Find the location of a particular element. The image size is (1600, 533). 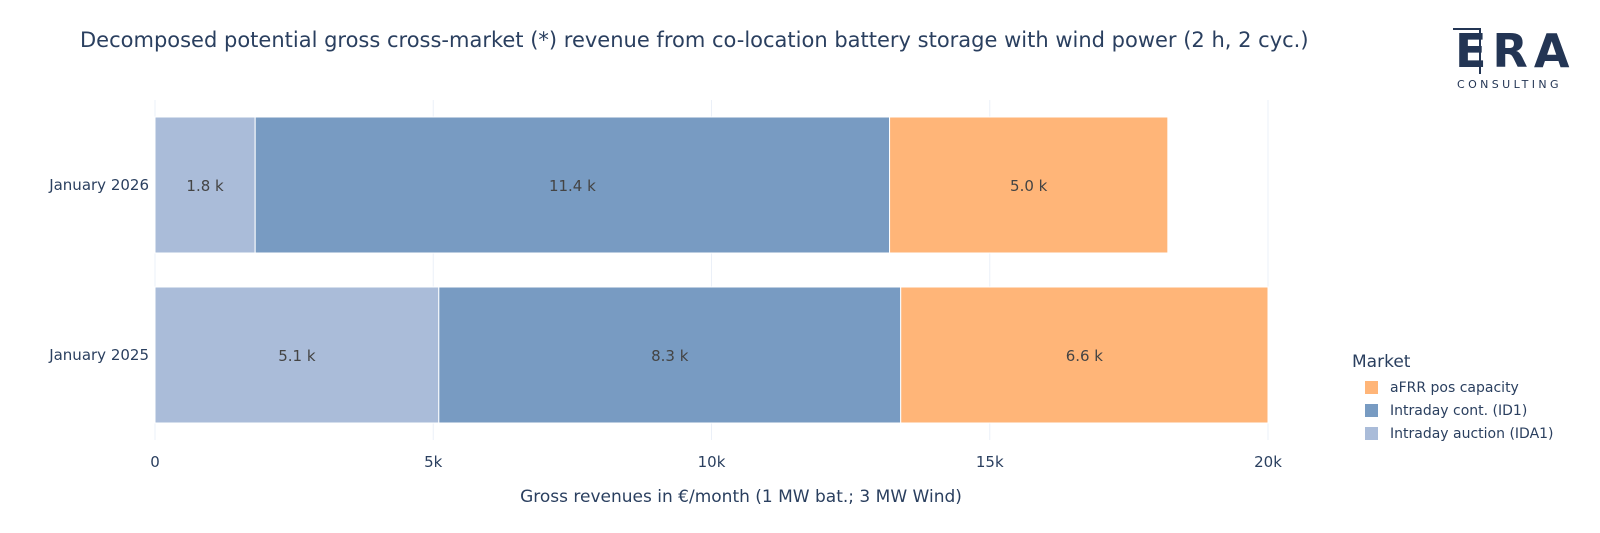

y-tick-label: January 2026 is located at coordinates (98, 185).